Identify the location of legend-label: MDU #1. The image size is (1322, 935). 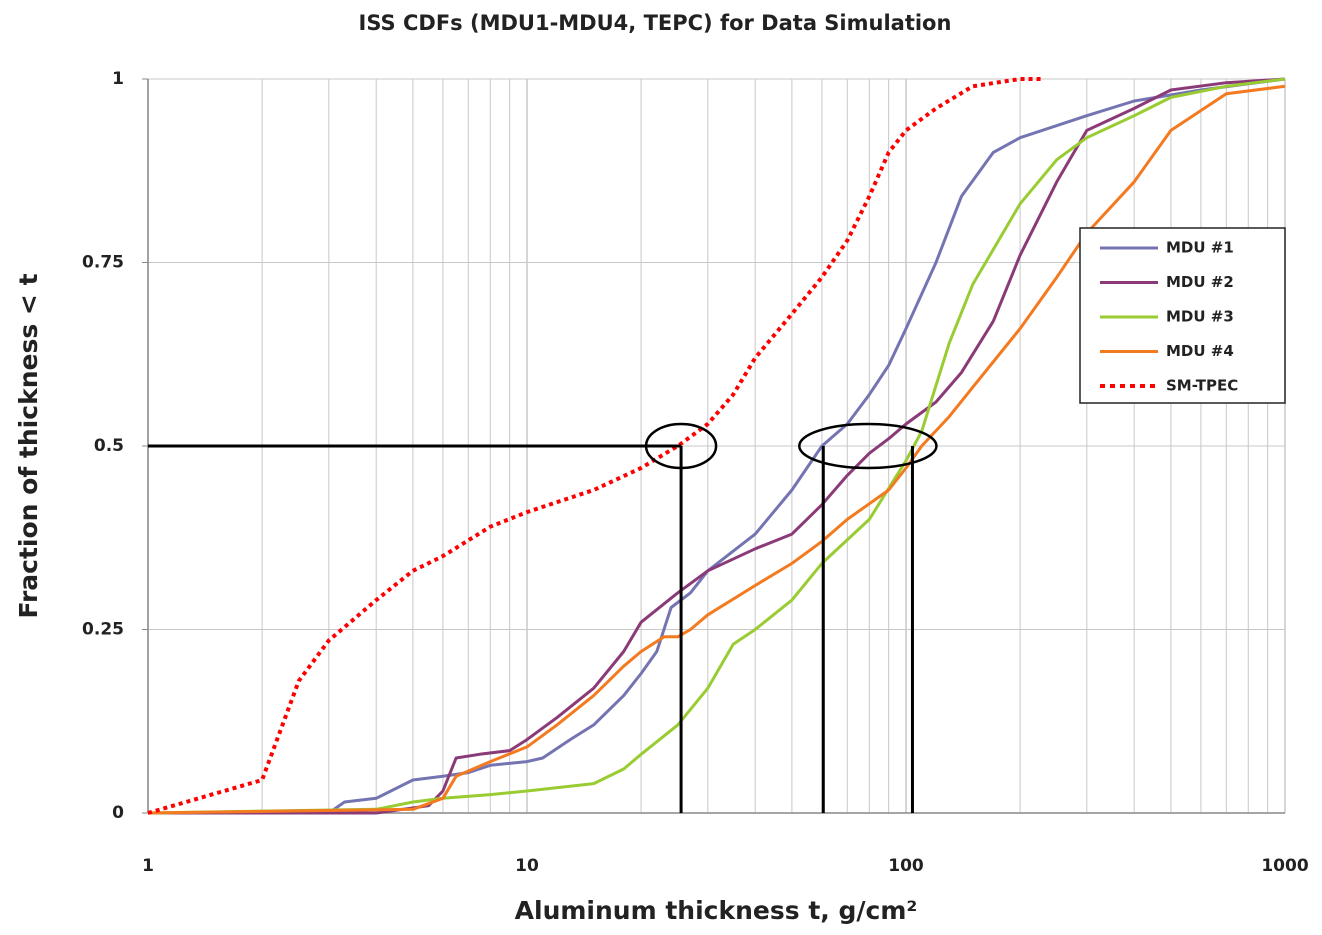
(1200, 248).